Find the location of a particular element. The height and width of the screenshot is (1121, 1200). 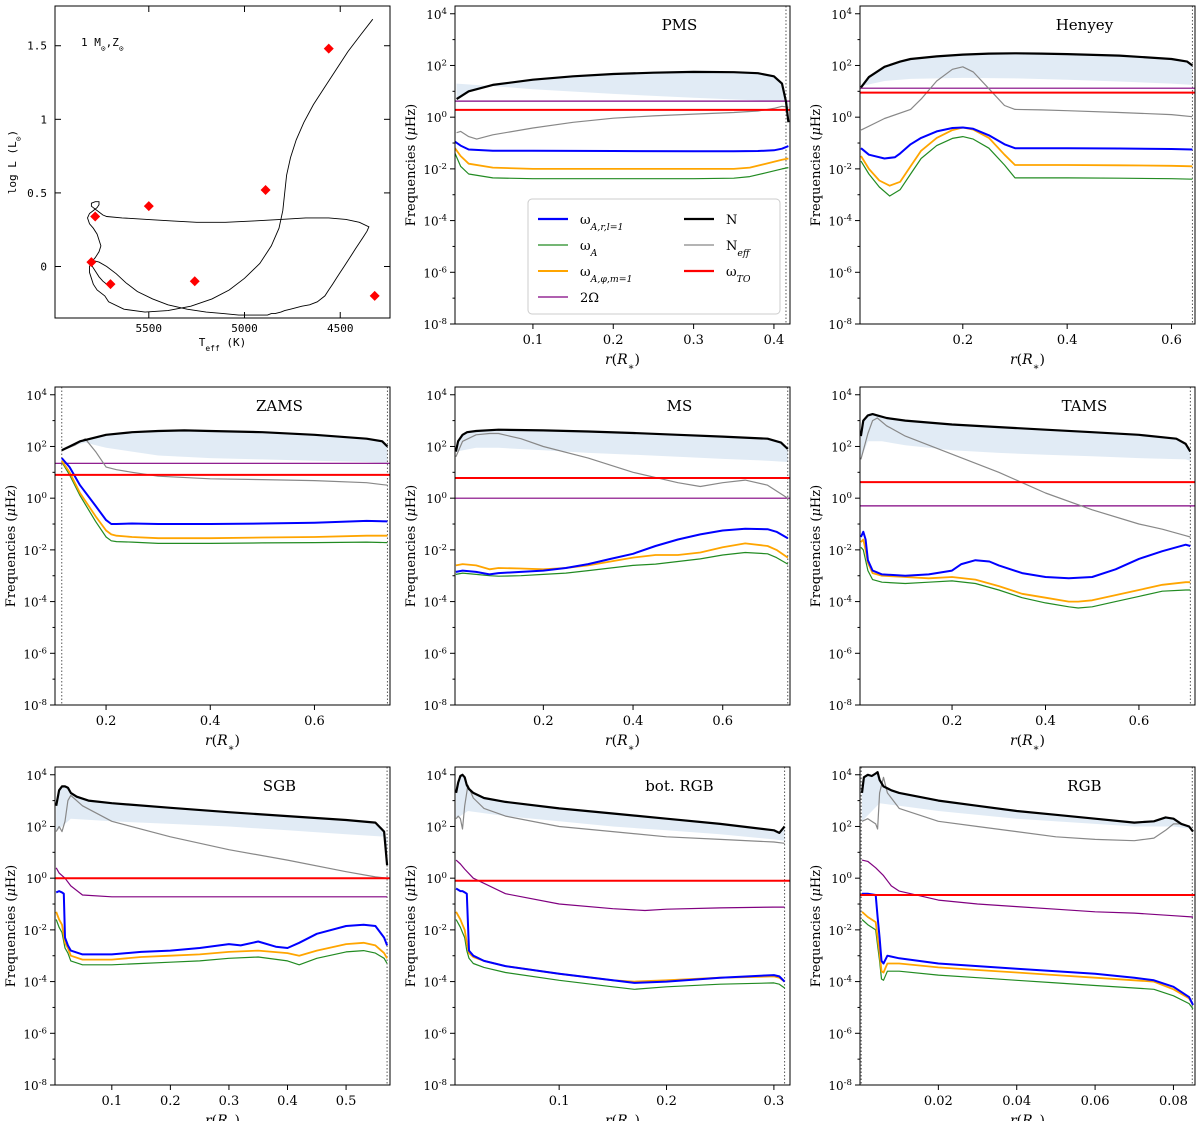

hrd-xtick-label: 5500 is located at coordinates (149, 328).